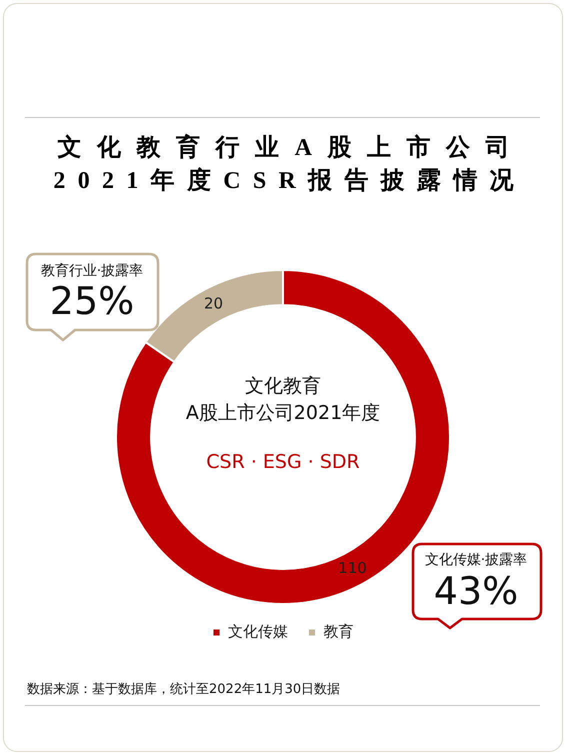 The image size is (567, 756). What do you see at coordinates (476, 591) in the screenshot?
I see `text: 43%` at bounding box center [476, 591].